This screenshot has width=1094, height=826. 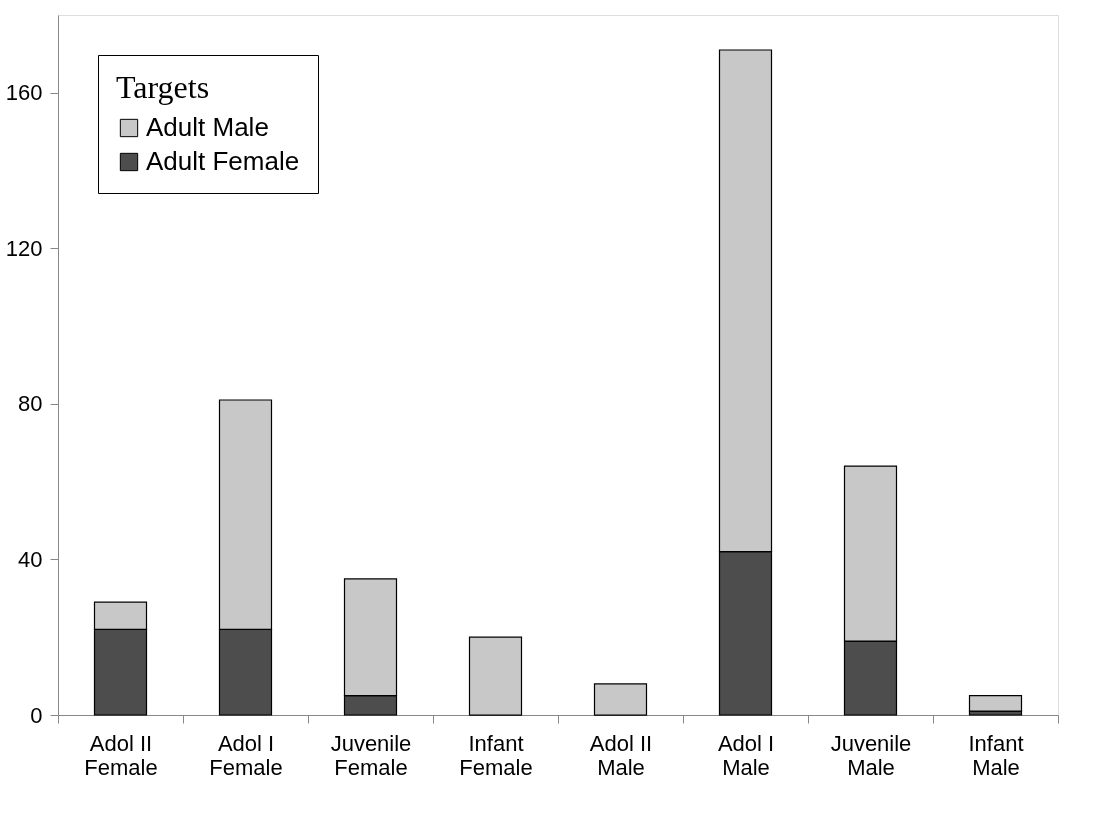 What do you see at coordinates (30, 559) in the screenshot?
I see `y-tick-label: 40` at bounding box center [30, 559].